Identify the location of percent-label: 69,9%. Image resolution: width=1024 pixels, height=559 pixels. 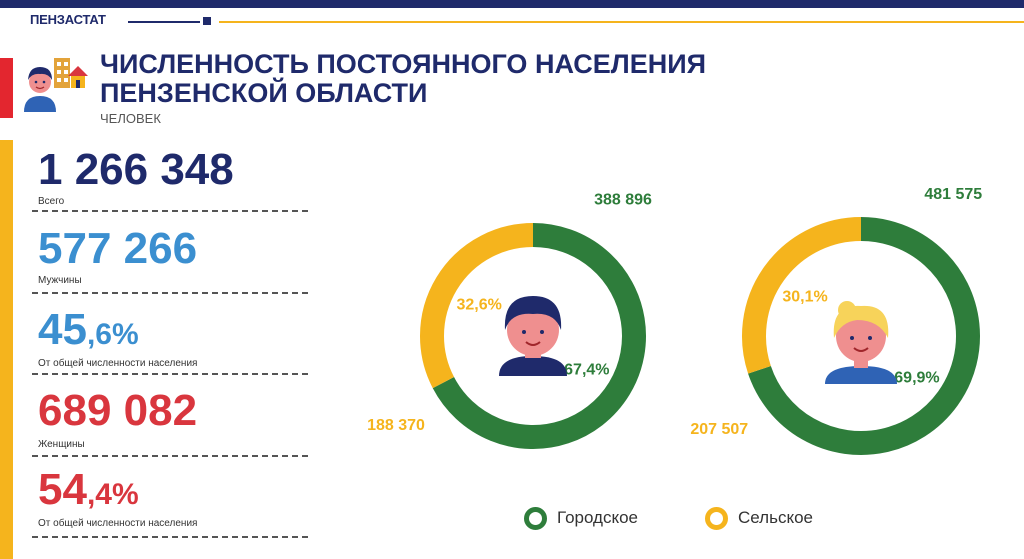
(916, 377).